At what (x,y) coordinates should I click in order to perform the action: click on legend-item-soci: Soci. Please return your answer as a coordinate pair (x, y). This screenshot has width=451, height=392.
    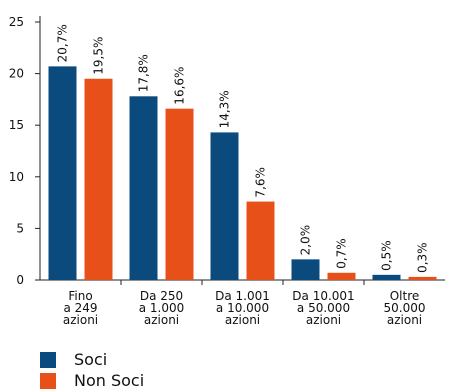
    Looking at the image, I should click on (92, 359).